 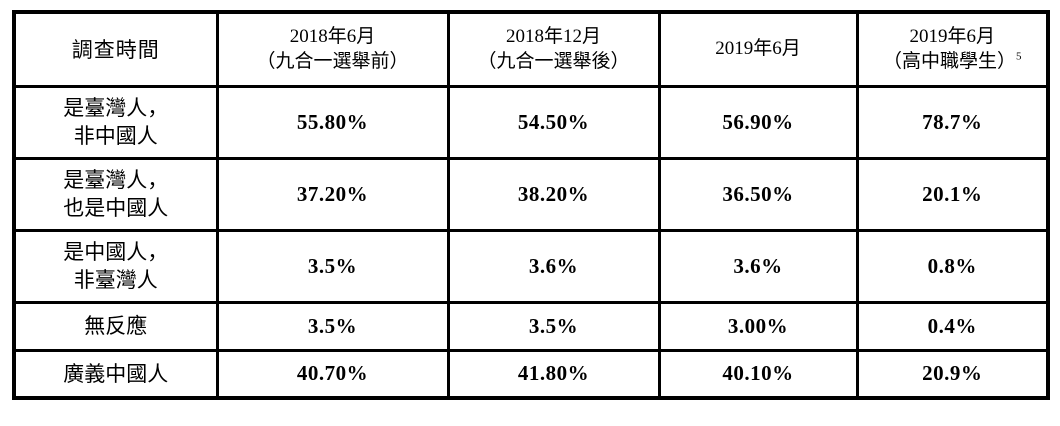 I want to click on value-cell: 20.9%, so click(x=952, y=374).